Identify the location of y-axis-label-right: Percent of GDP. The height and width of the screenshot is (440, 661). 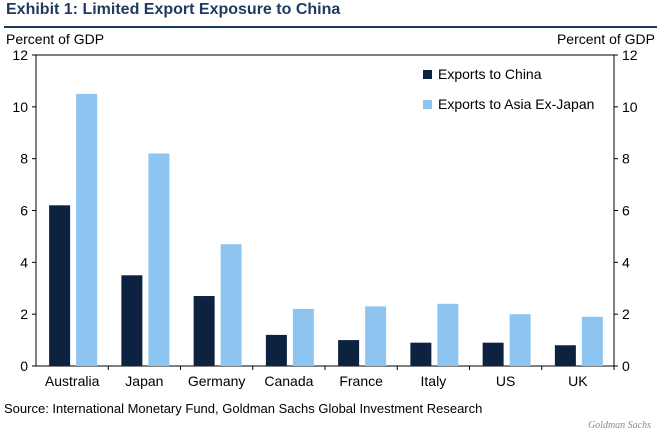
(606, 39).